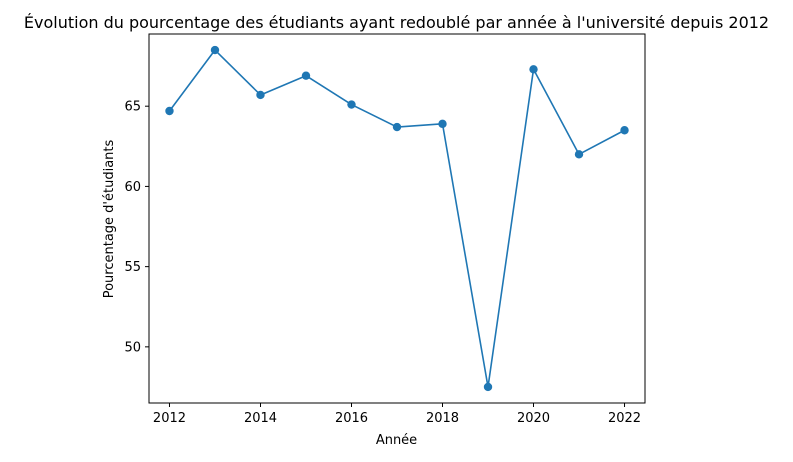  What do you see at coordinates (260, 418) in the screenshot?
I see `x-tick-label: 2014` at bounding box center [260, 418].